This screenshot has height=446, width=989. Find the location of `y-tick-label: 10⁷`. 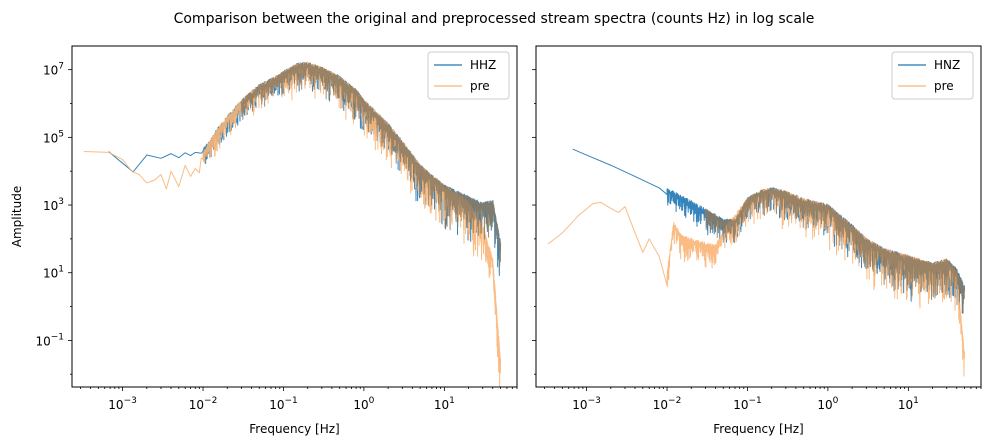

y-tick-label: 10⁷ is located at coordinates (53, 70).